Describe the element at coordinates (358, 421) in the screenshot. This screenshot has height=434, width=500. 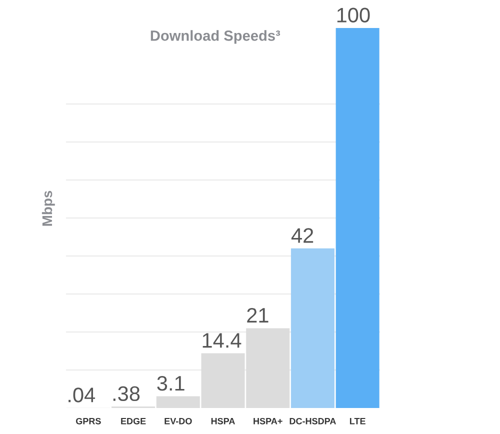
I see `x-tick-label: LTE` at that location.